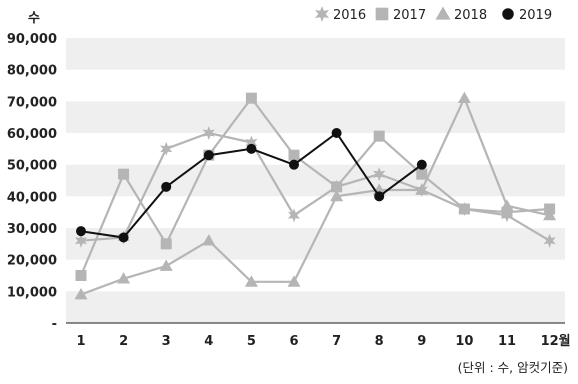  What do you see at coordinates (508, 14) in the screenshot?
I see `legend-marker-2019` at bounding box center [508, 14].